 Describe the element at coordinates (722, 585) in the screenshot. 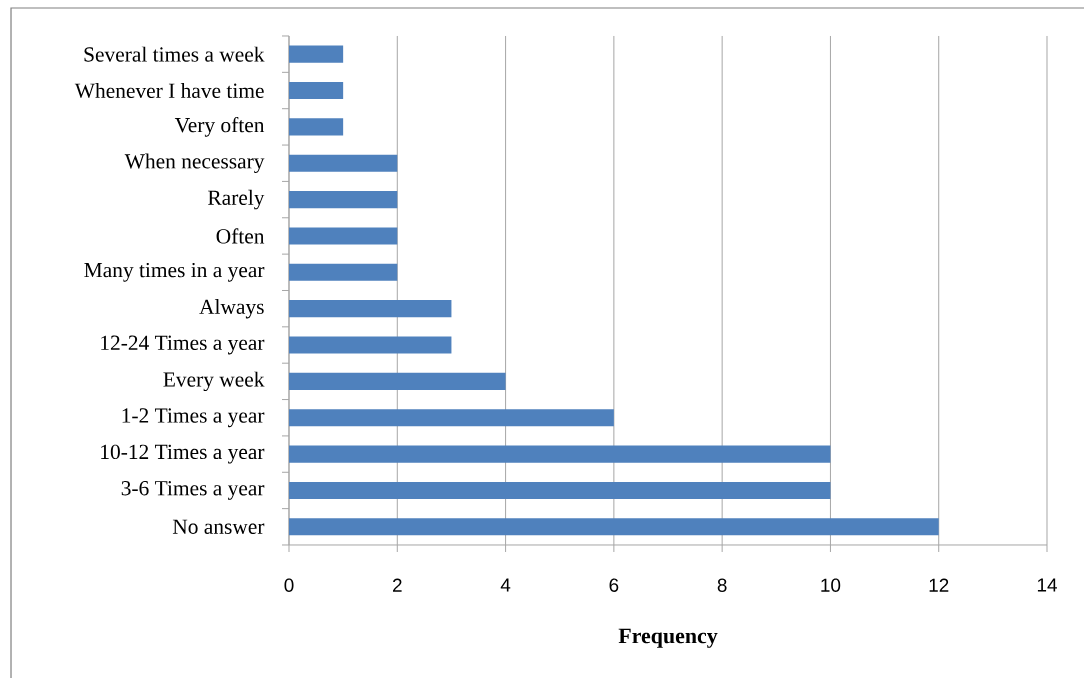

I see `x-tick-label: 8` at that location.